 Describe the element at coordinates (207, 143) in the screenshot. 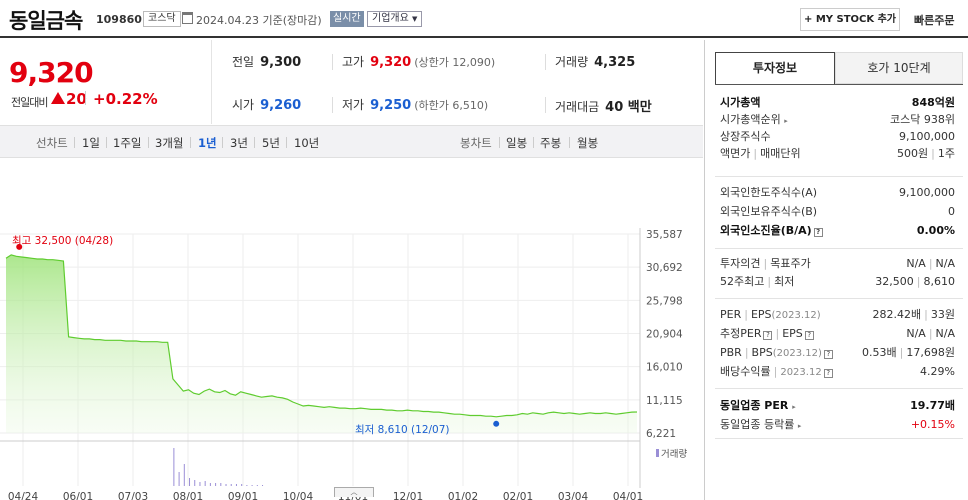

I see `period-1y: 1년` at that location.